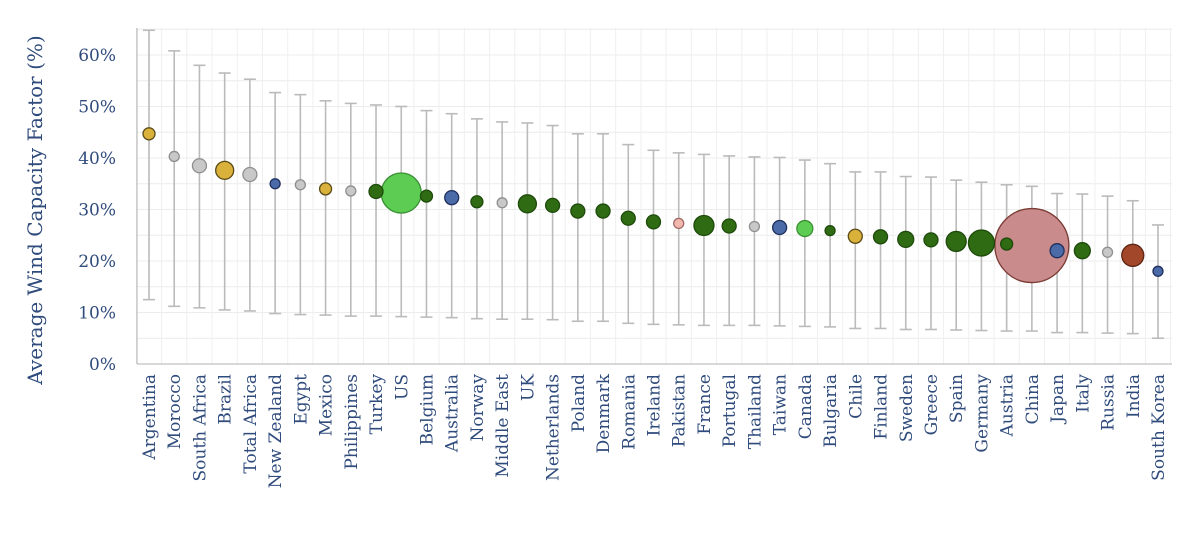 This screenshot has height=533, width=1200. Describe the element at coordinates (705, 404) in the screenshot. I see `x-category-label: France` at that location.